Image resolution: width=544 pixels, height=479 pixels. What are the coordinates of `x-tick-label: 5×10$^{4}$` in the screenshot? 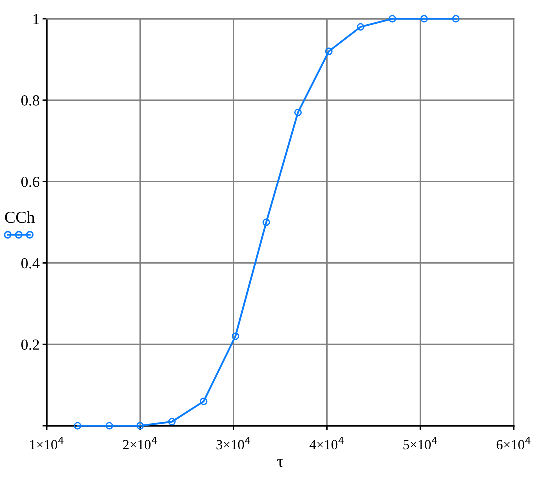 It's located at (421, 443).